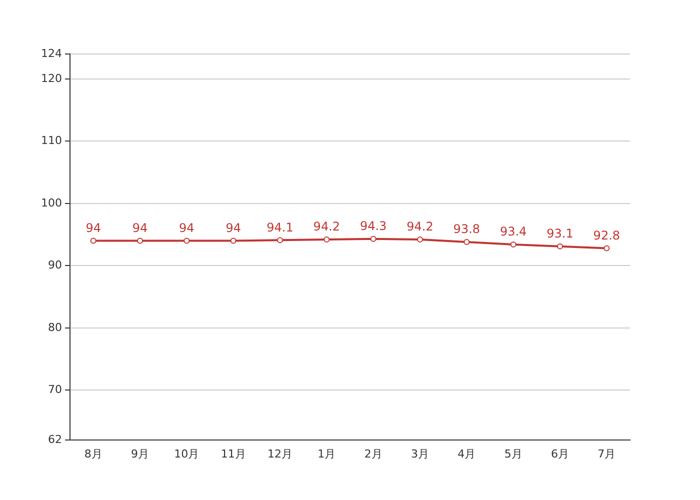 This screenshot has height=500, width=700. I want to click on x-tick-label: 10月, so click(187, 453).